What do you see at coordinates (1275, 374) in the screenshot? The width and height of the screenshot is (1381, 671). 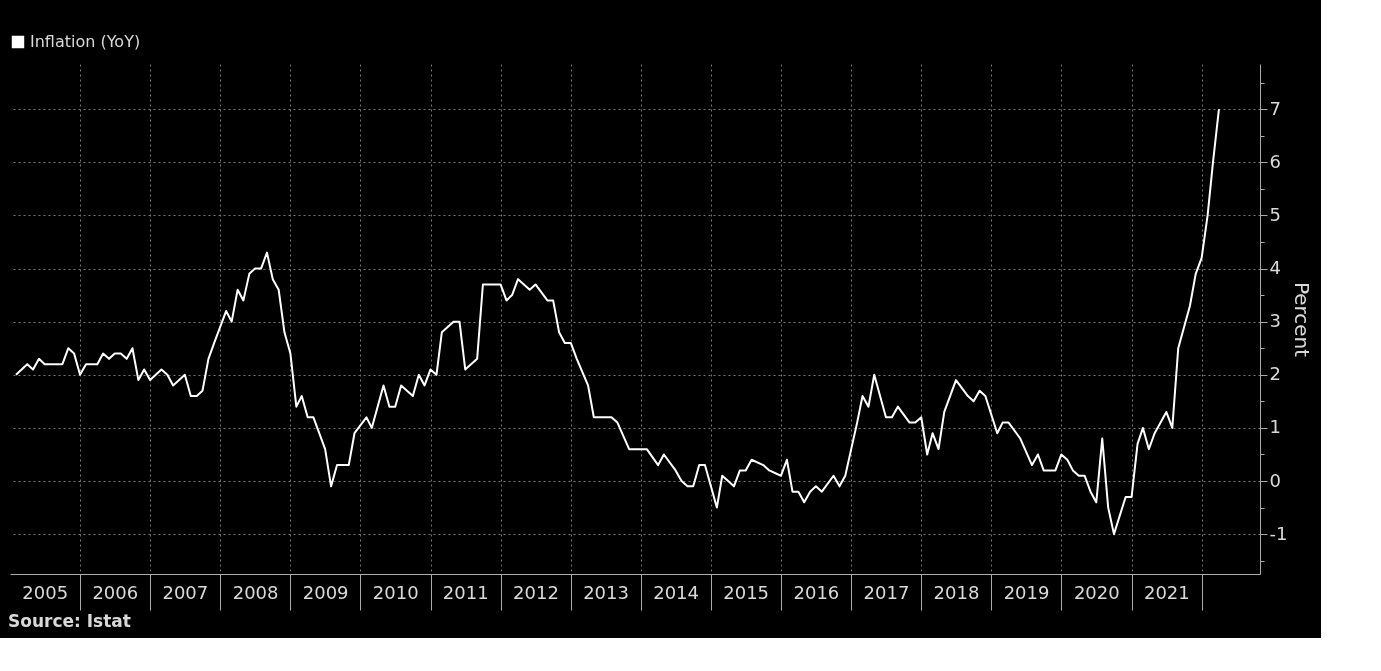 I see `y-tick-label: 2` at bounding box center [1275, 374].